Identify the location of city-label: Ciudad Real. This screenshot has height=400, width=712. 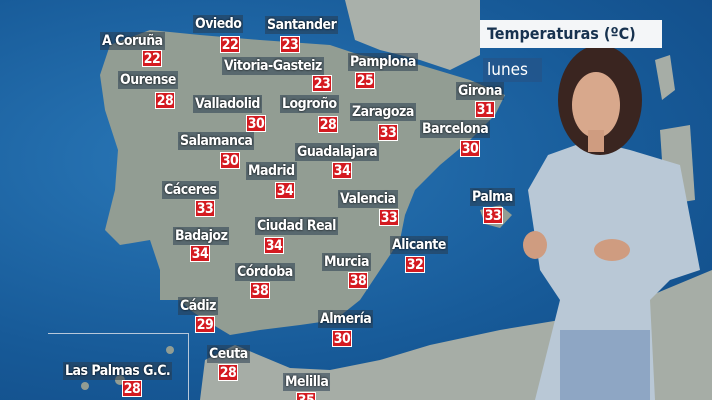
(296, 226).